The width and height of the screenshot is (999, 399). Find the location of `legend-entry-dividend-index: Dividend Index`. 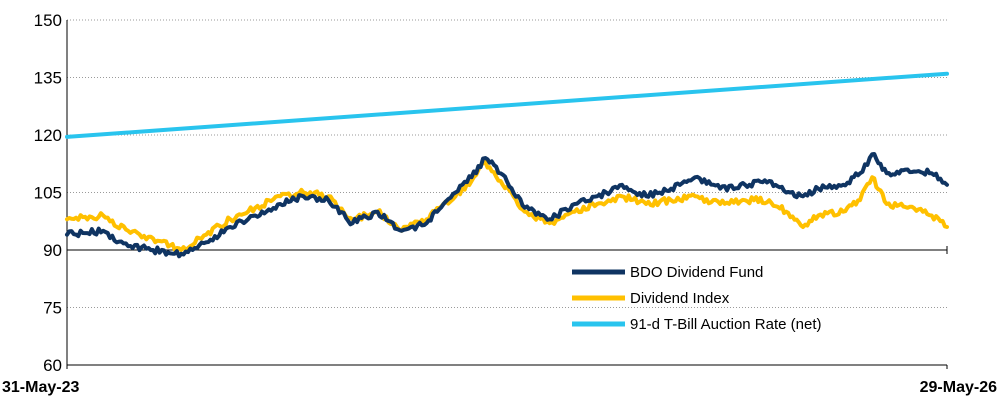

legend-entry-dividend-index: Dividend Index is located at coordinates (651, 298).